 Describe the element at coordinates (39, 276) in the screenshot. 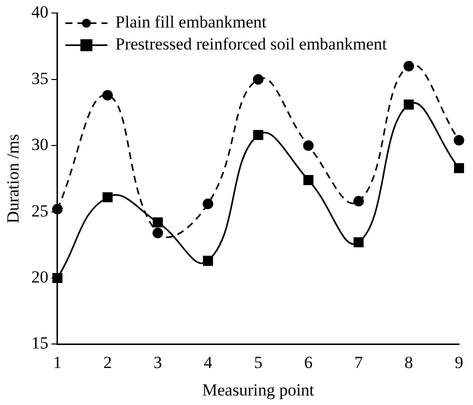

I see `y-tick-label: 20` at that location.